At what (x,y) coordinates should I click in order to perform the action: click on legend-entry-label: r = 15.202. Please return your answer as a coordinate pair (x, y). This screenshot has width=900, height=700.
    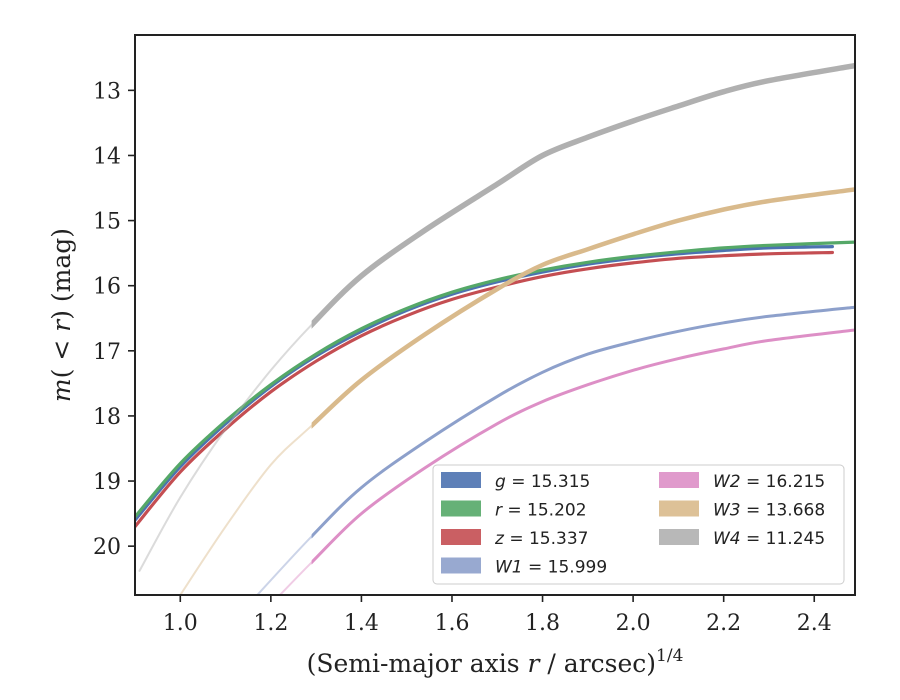
    Looking at the image, I should click on (541, 511).